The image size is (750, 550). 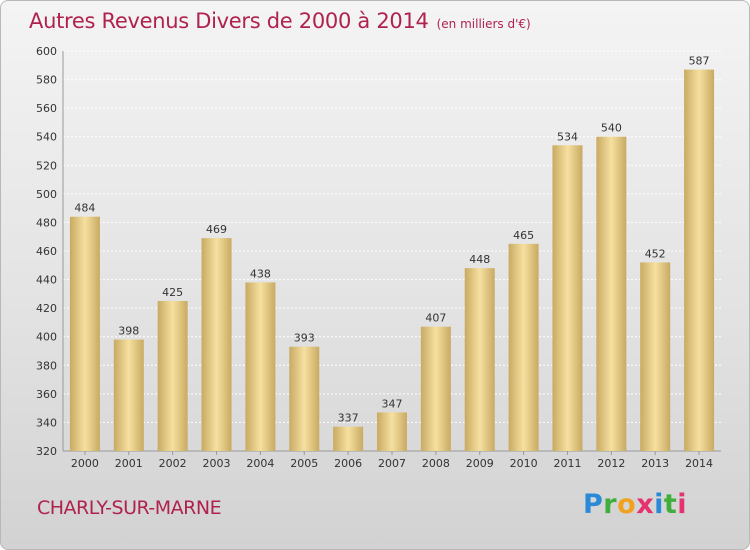 What do you see at coordinates (46, 80) in the screenshot?
I see `y-tick-label: 580` at bounding box center [46, 80].